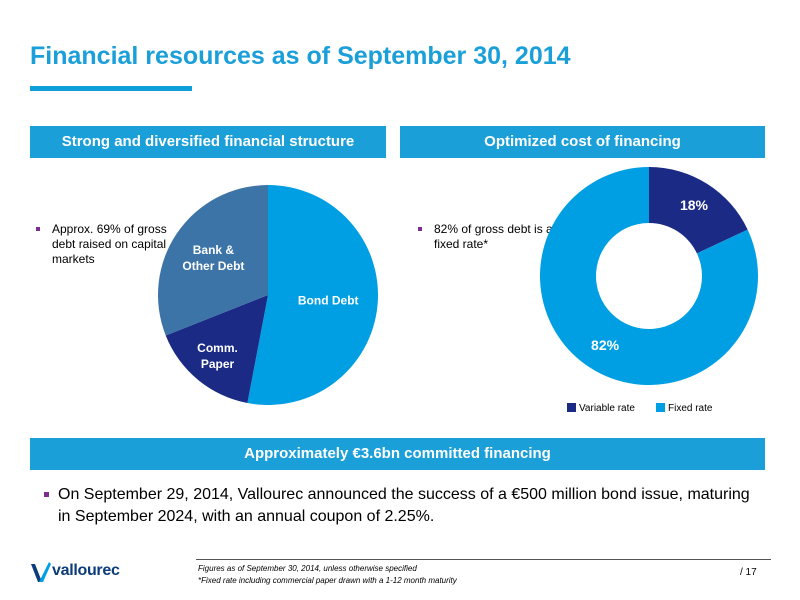  I want to click on donut-slice-fixed-rate, so click(649, 276).